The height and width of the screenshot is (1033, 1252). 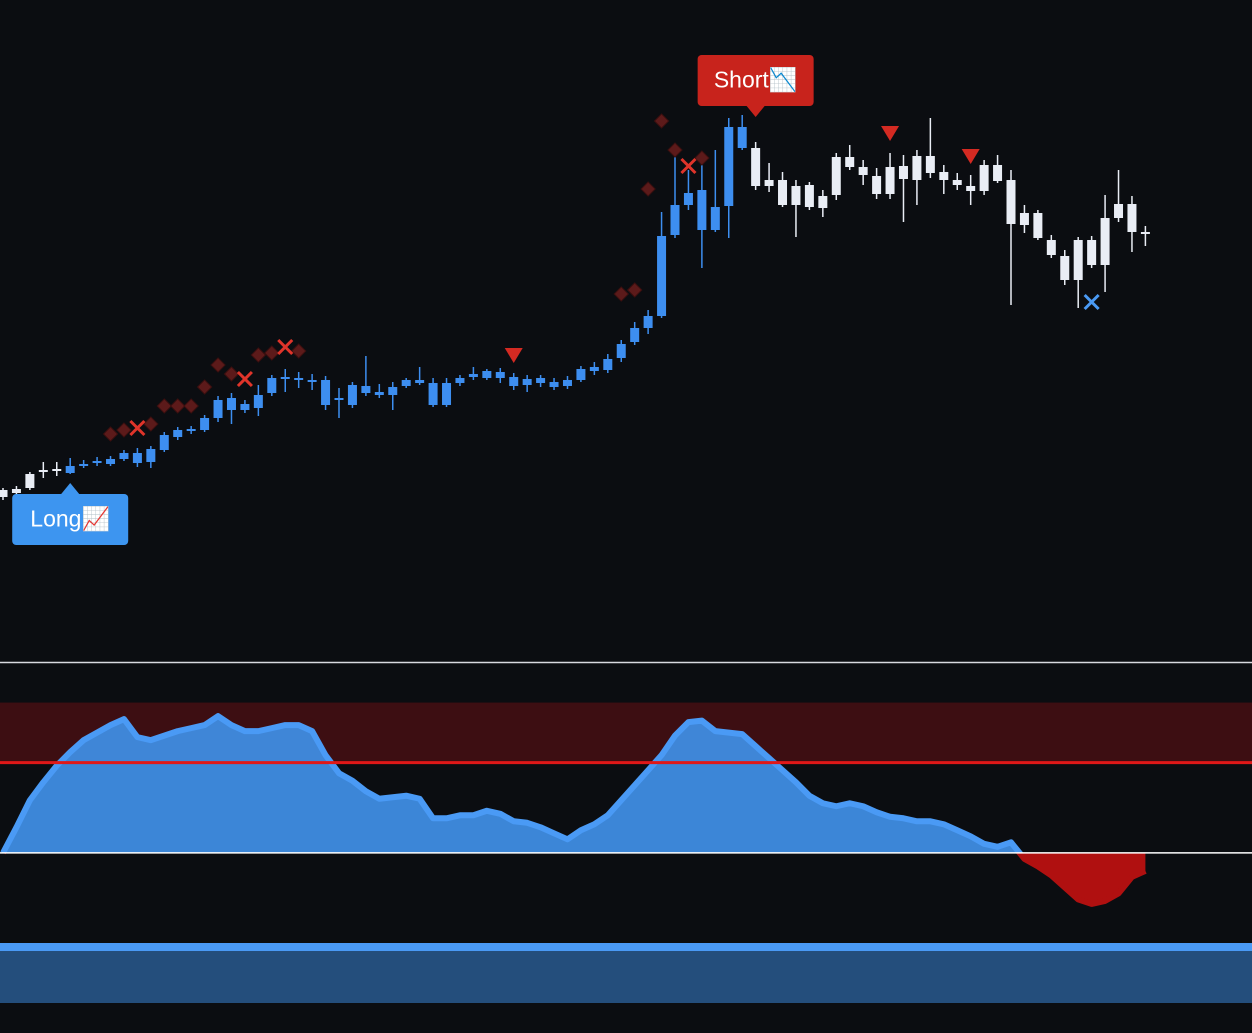 I want to click on annotation: Short📉, so click(x=755, y=86).